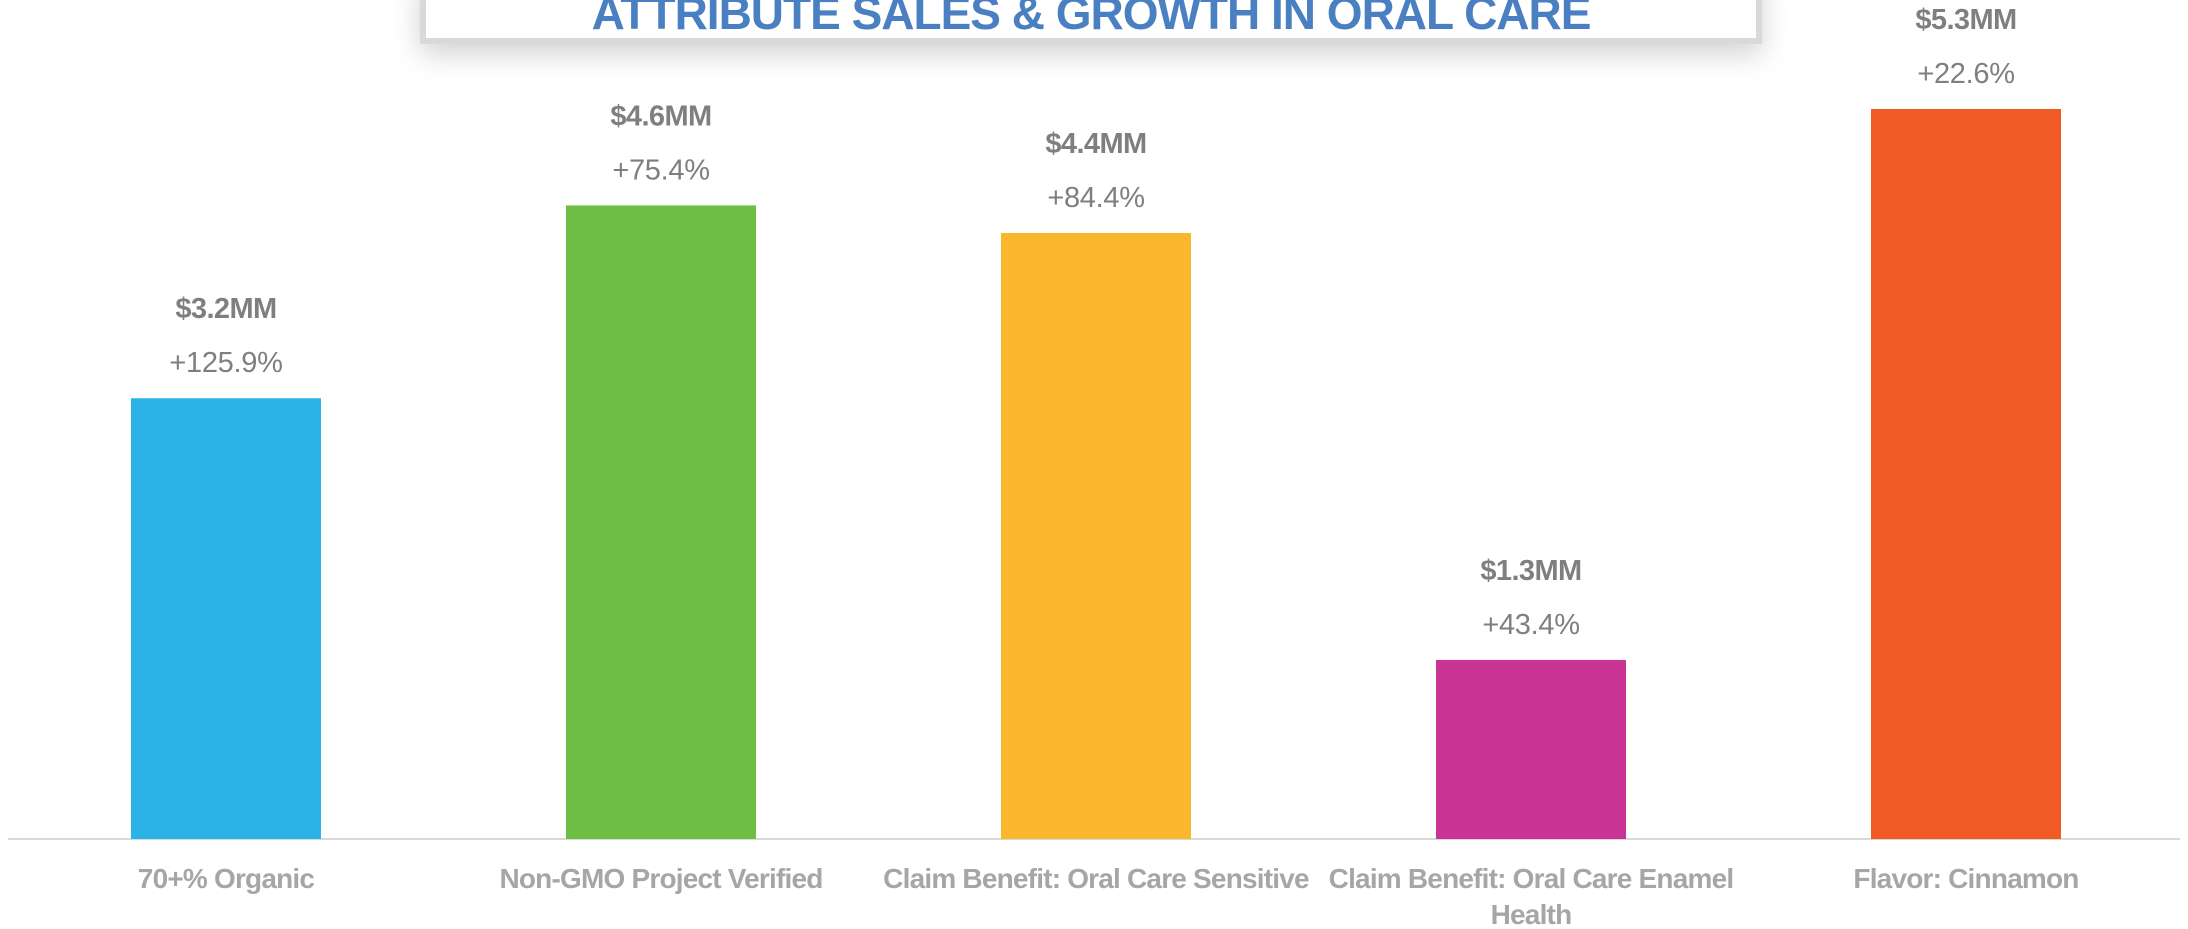 The image size is (2188, 929). What do you see at coordinates (1965, 878) in the screenshot?
I see `category-label: Flavor: Cinnamon` at bounding box center [1965, 878].